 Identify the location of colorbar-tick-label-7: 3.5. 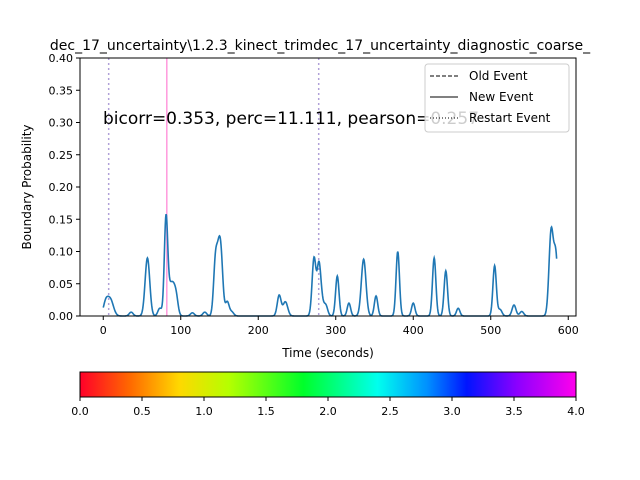
(514, 411).